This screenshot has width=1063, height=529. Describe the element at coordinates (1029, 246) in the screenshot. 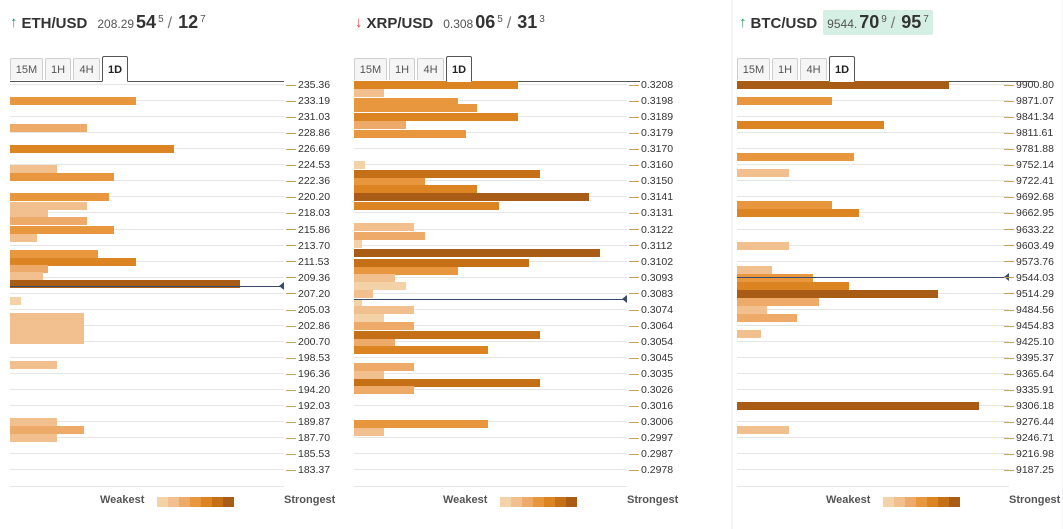

I see `price-level-label: 9603.49` at that location.